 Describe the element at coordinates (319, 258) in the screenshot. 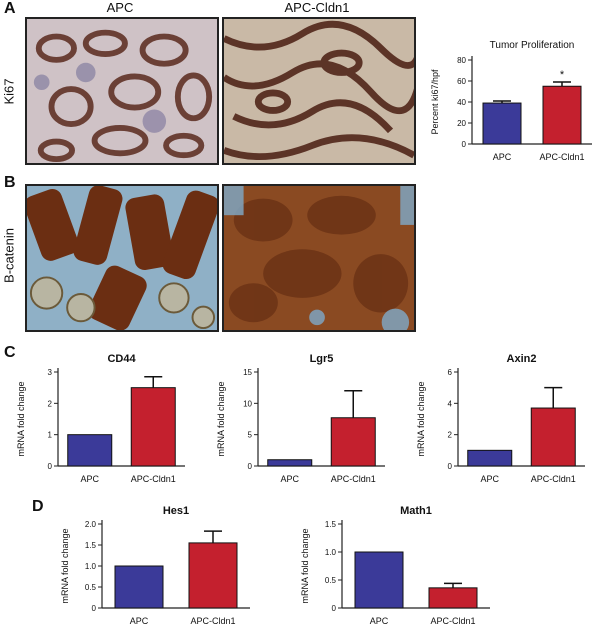

I see `micrograph-bcatenin-apc-cldn1` at that location.